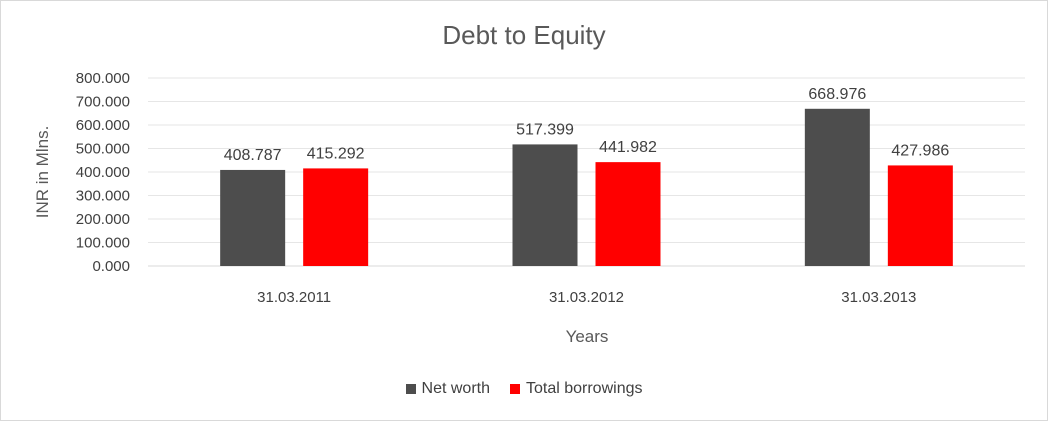 This screenshot has width=1048, height=421. Describe the element at coordinates (294, 297) in the screenshot. I see `x-tick-label: 31.03.2011` at that location.